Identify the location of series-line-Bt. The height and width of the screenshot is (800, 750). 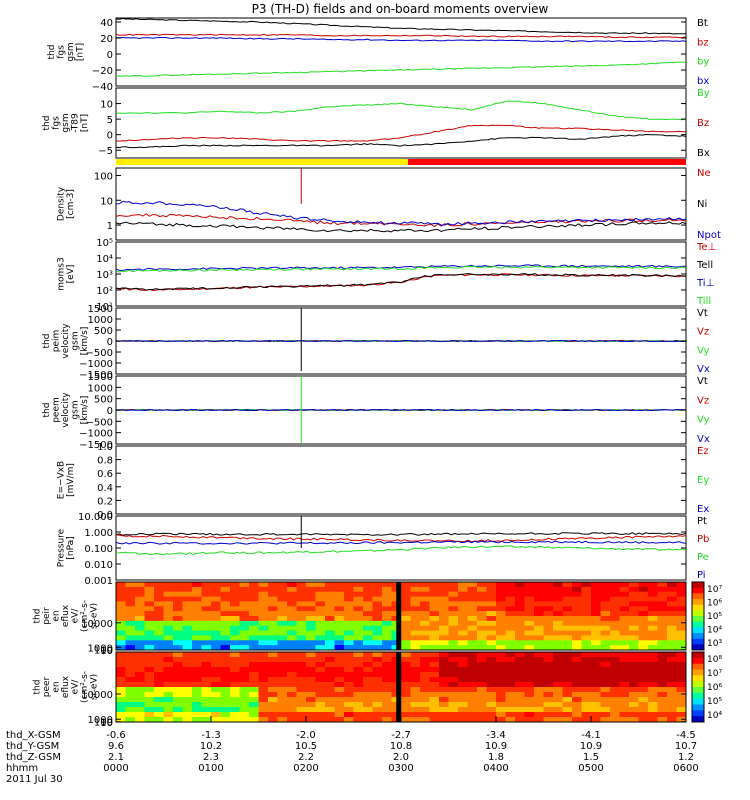
(401, 26).